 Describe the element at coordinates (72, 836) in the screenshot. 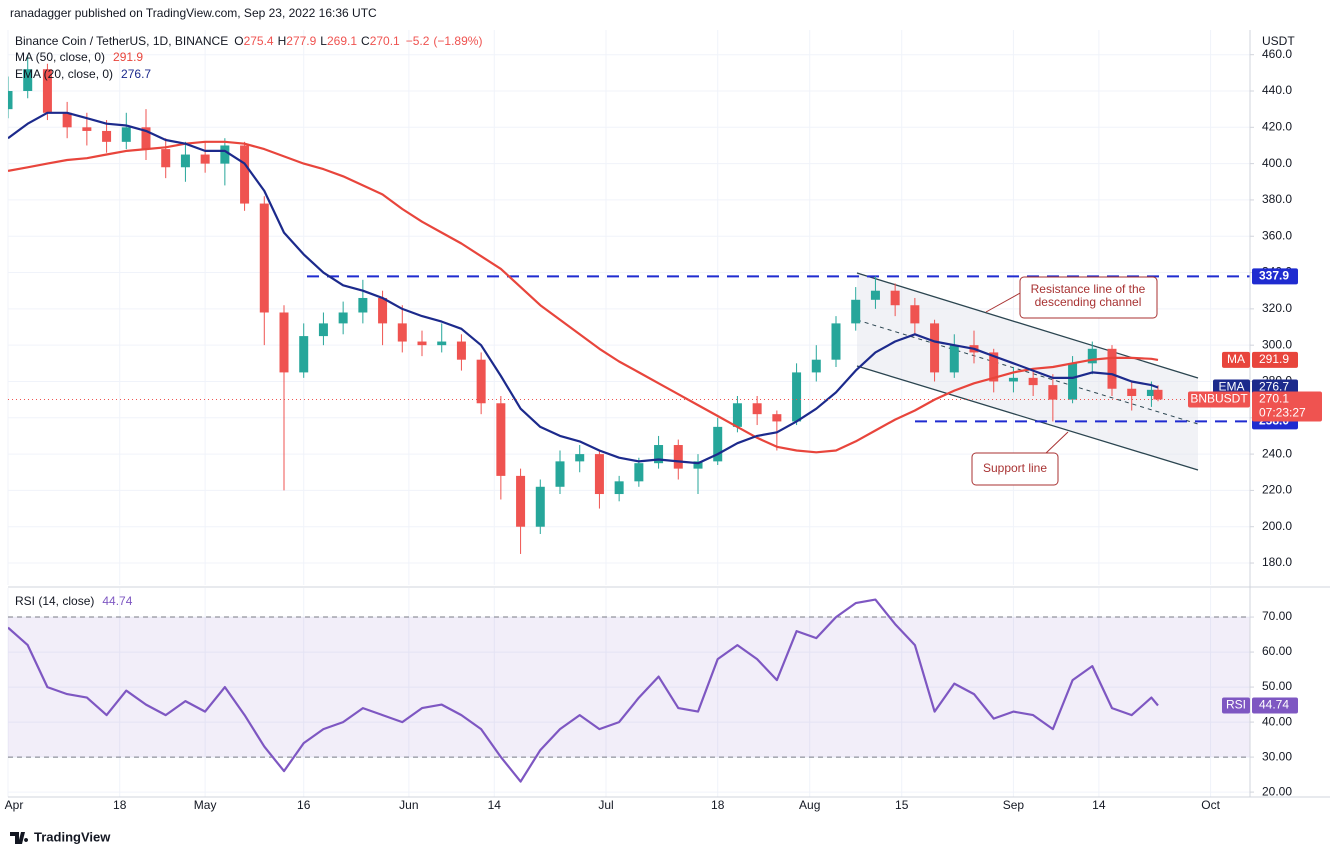

I see `brand: TradingView` at that location.